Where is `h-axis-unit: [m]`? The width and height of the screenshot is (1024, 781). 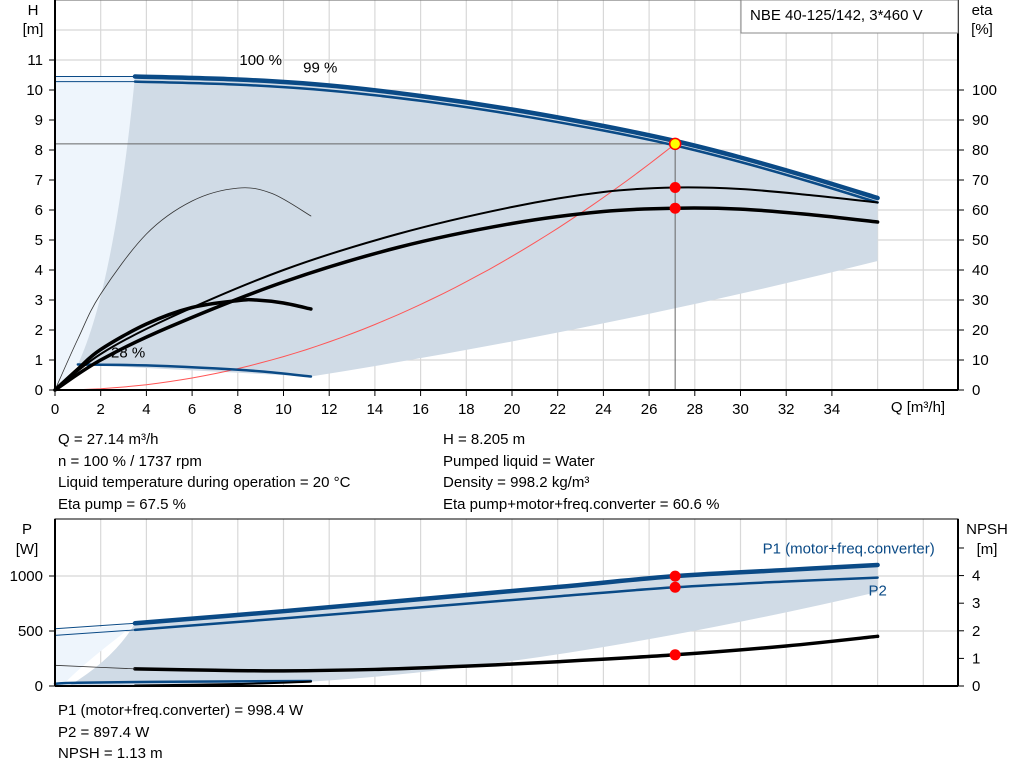
h-axis-unit: [m] is located at coordinates (33, 29).